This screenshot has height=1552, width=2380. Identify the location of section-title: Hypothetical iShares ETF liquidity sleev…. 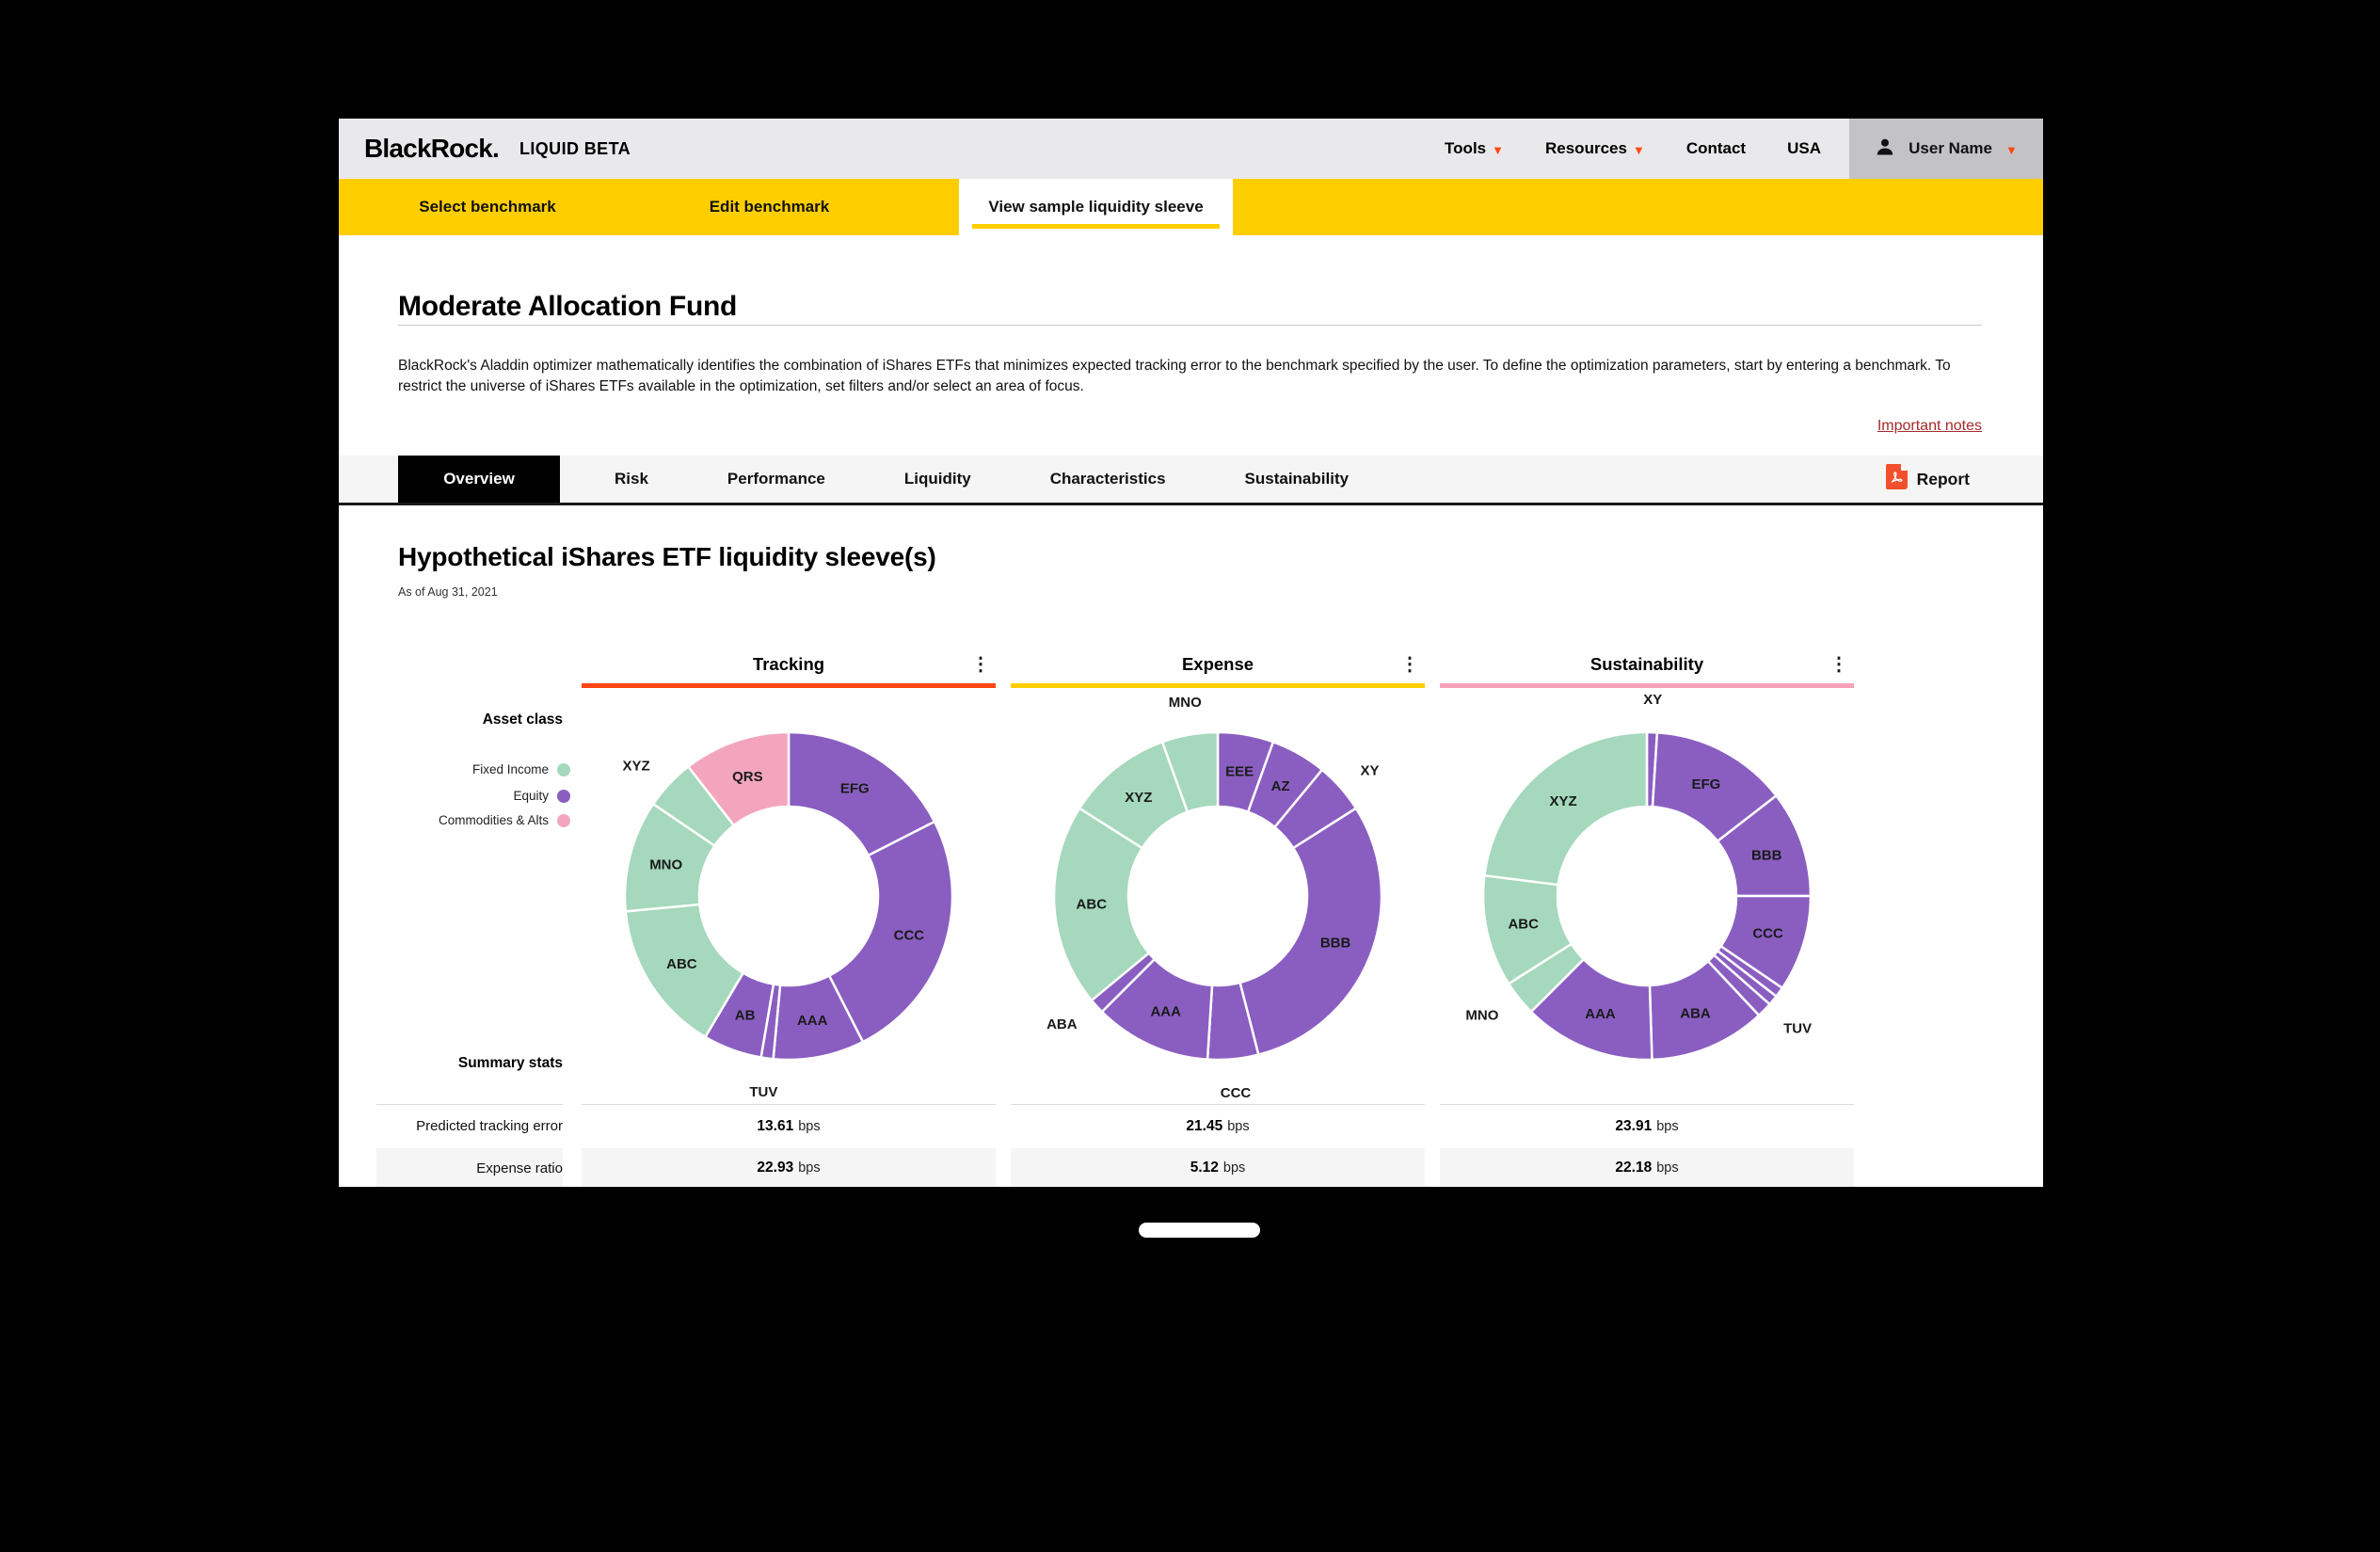
(667, 556).